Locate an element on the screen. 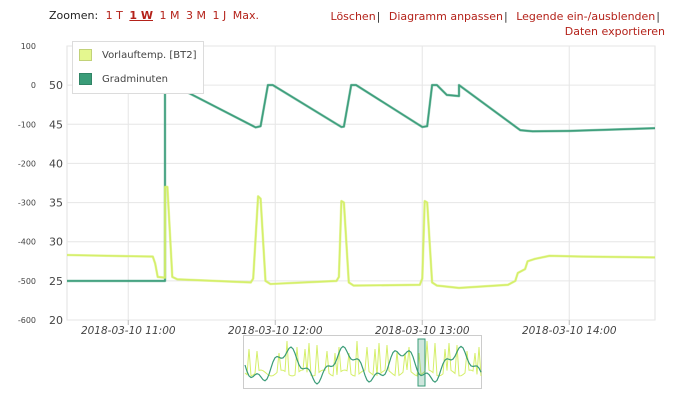 This screenshot has height=400, width=683. navigator-selection is located at coordinates (421, 362).